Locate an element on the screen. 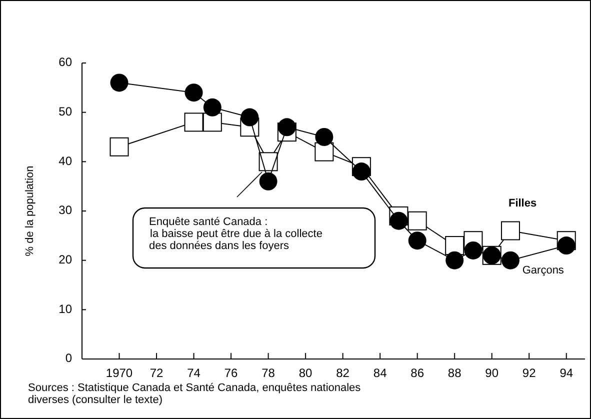 The height and width of the screenshot is (419, 591). y-tick-label: 60 is located at coordinates (65, 62).